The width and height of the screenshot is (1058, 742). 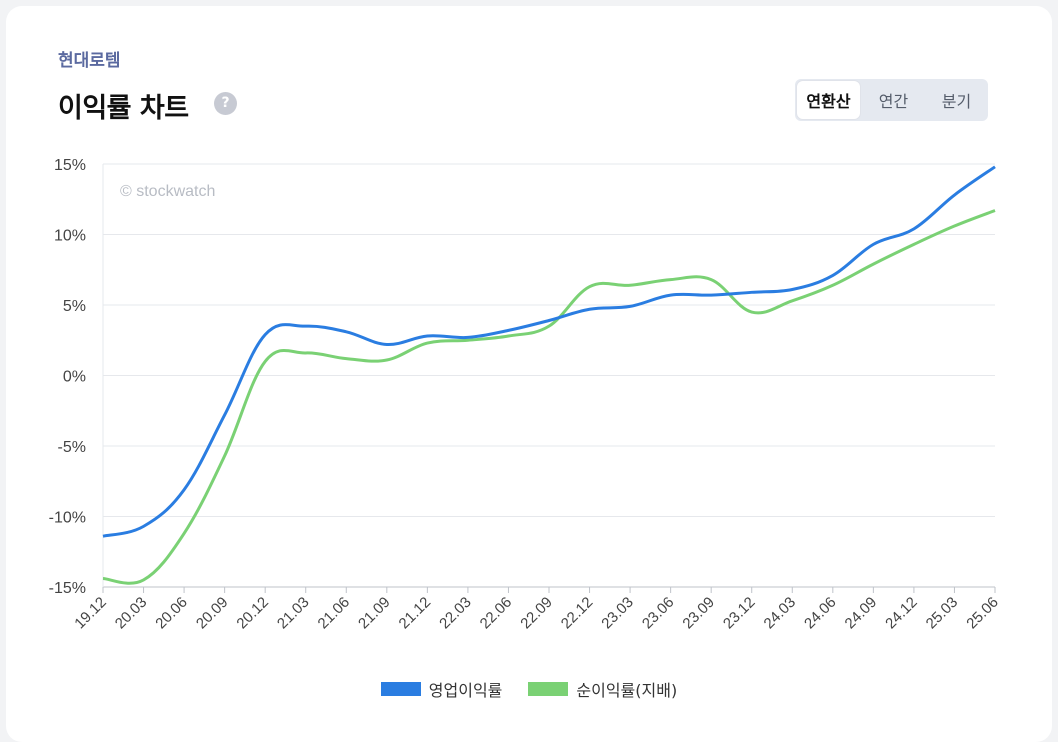 What do you see at coordinates (956, 101) in the screenshot?
I see `tab-quarterly: 분기` at bounding box center [956, 101].